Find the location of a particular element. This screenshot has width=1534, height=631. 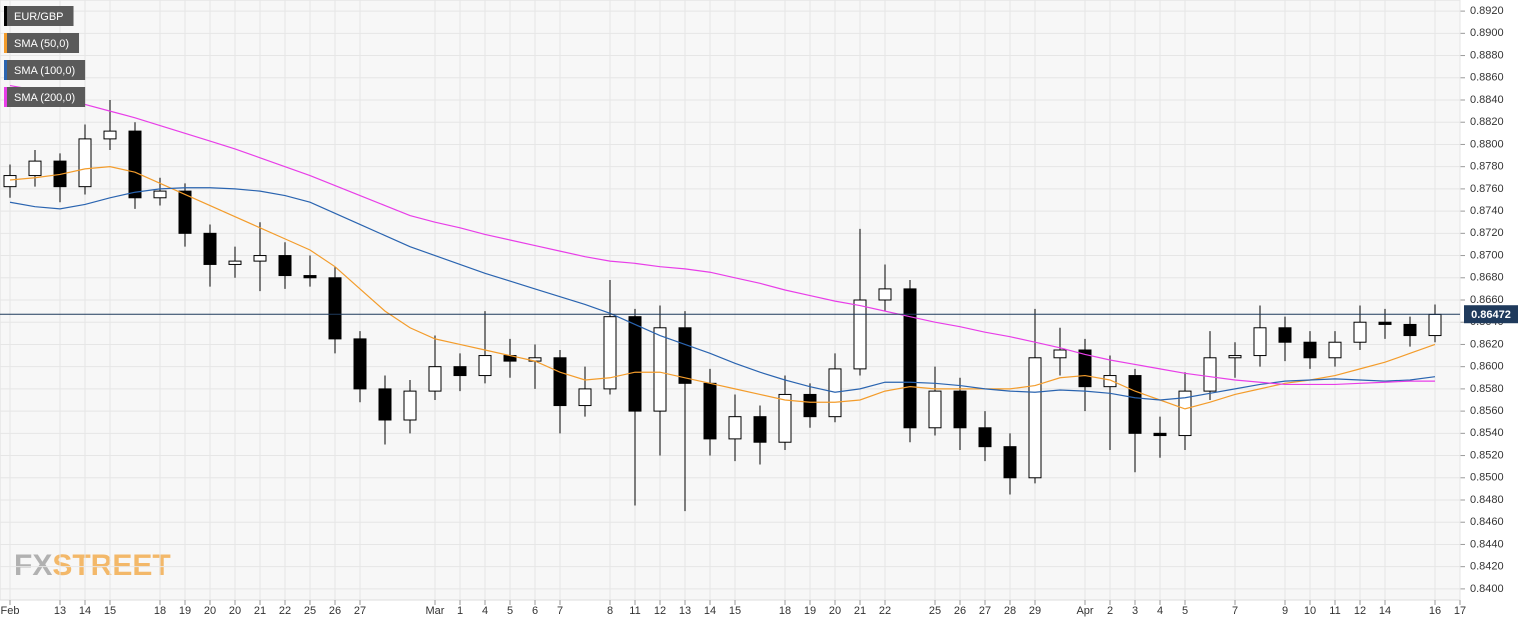

y-tick-label: 0.8740 is located at coordinates (1487, 211).